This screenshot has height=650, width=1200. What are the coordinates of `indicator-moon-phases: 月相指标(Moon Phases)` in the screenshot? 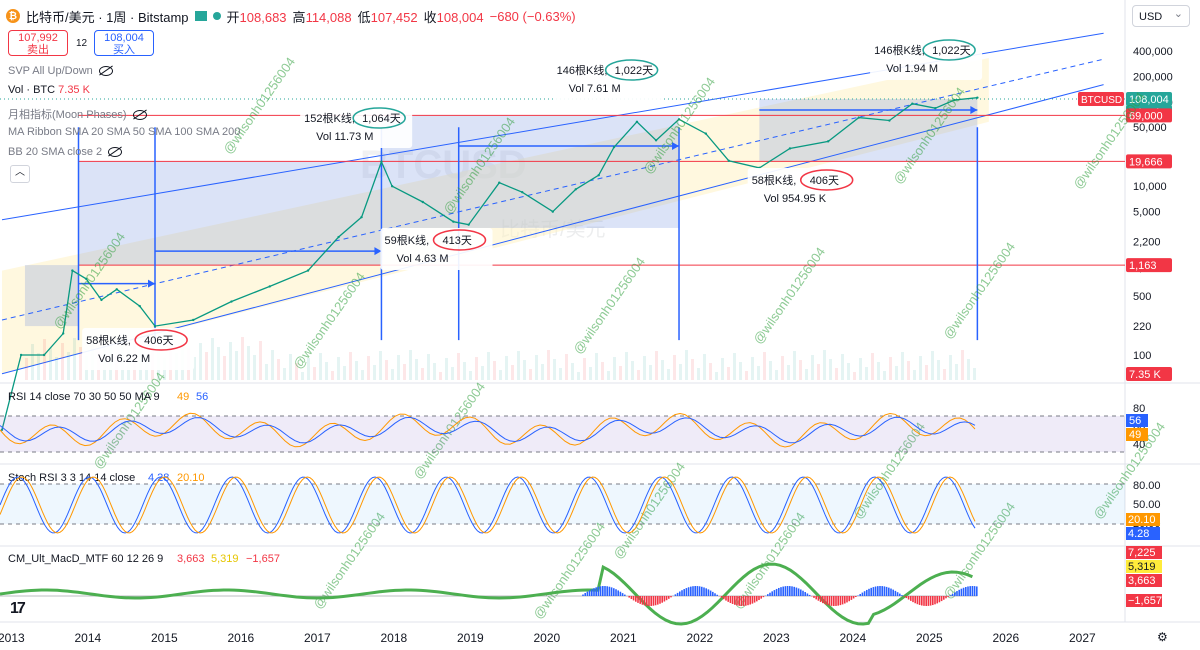 It's located at (77, 114).